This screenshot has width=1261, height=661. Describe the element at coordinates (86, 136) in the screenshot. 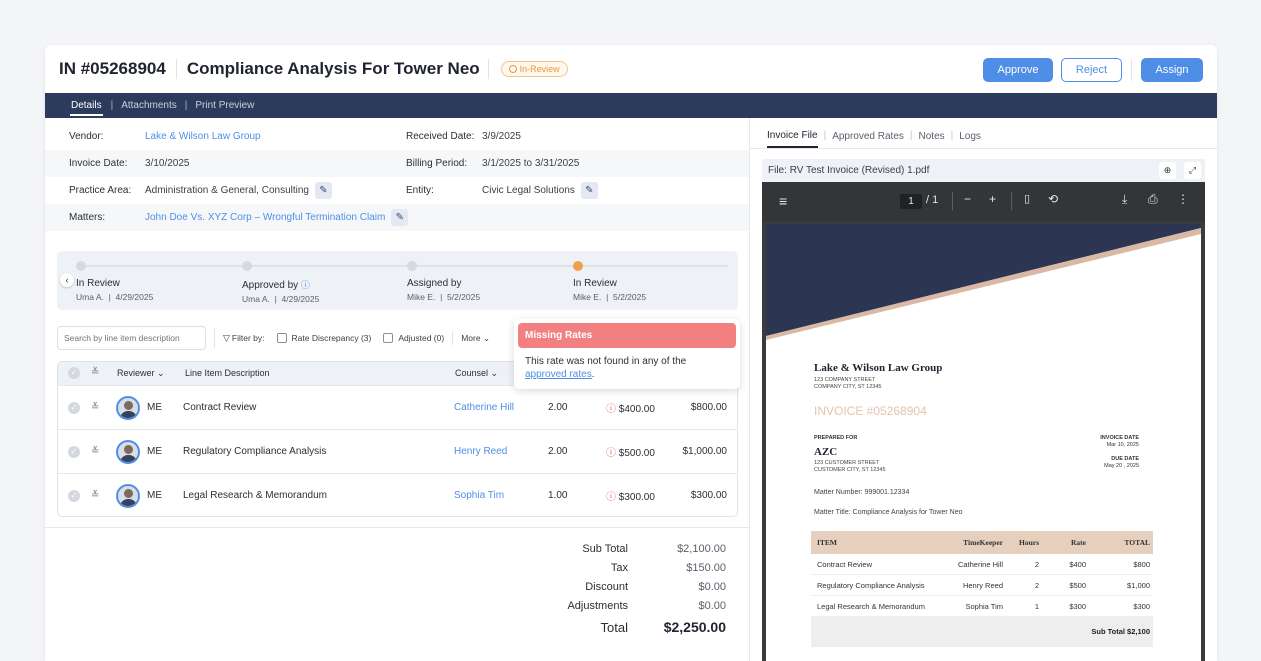

I see `vendor-label: Vendor:` at that location.